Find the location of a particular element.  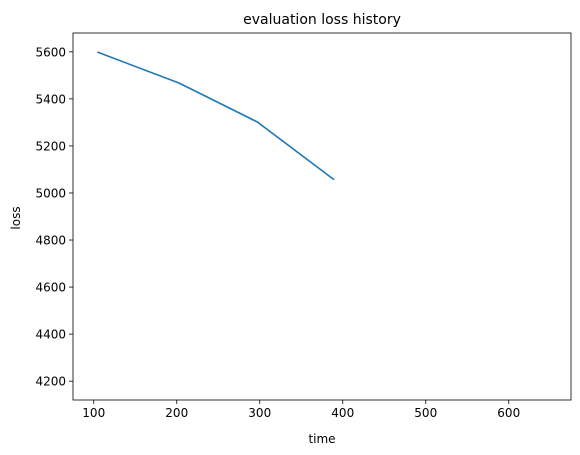

series-layer is located at coordinates (216, 116).